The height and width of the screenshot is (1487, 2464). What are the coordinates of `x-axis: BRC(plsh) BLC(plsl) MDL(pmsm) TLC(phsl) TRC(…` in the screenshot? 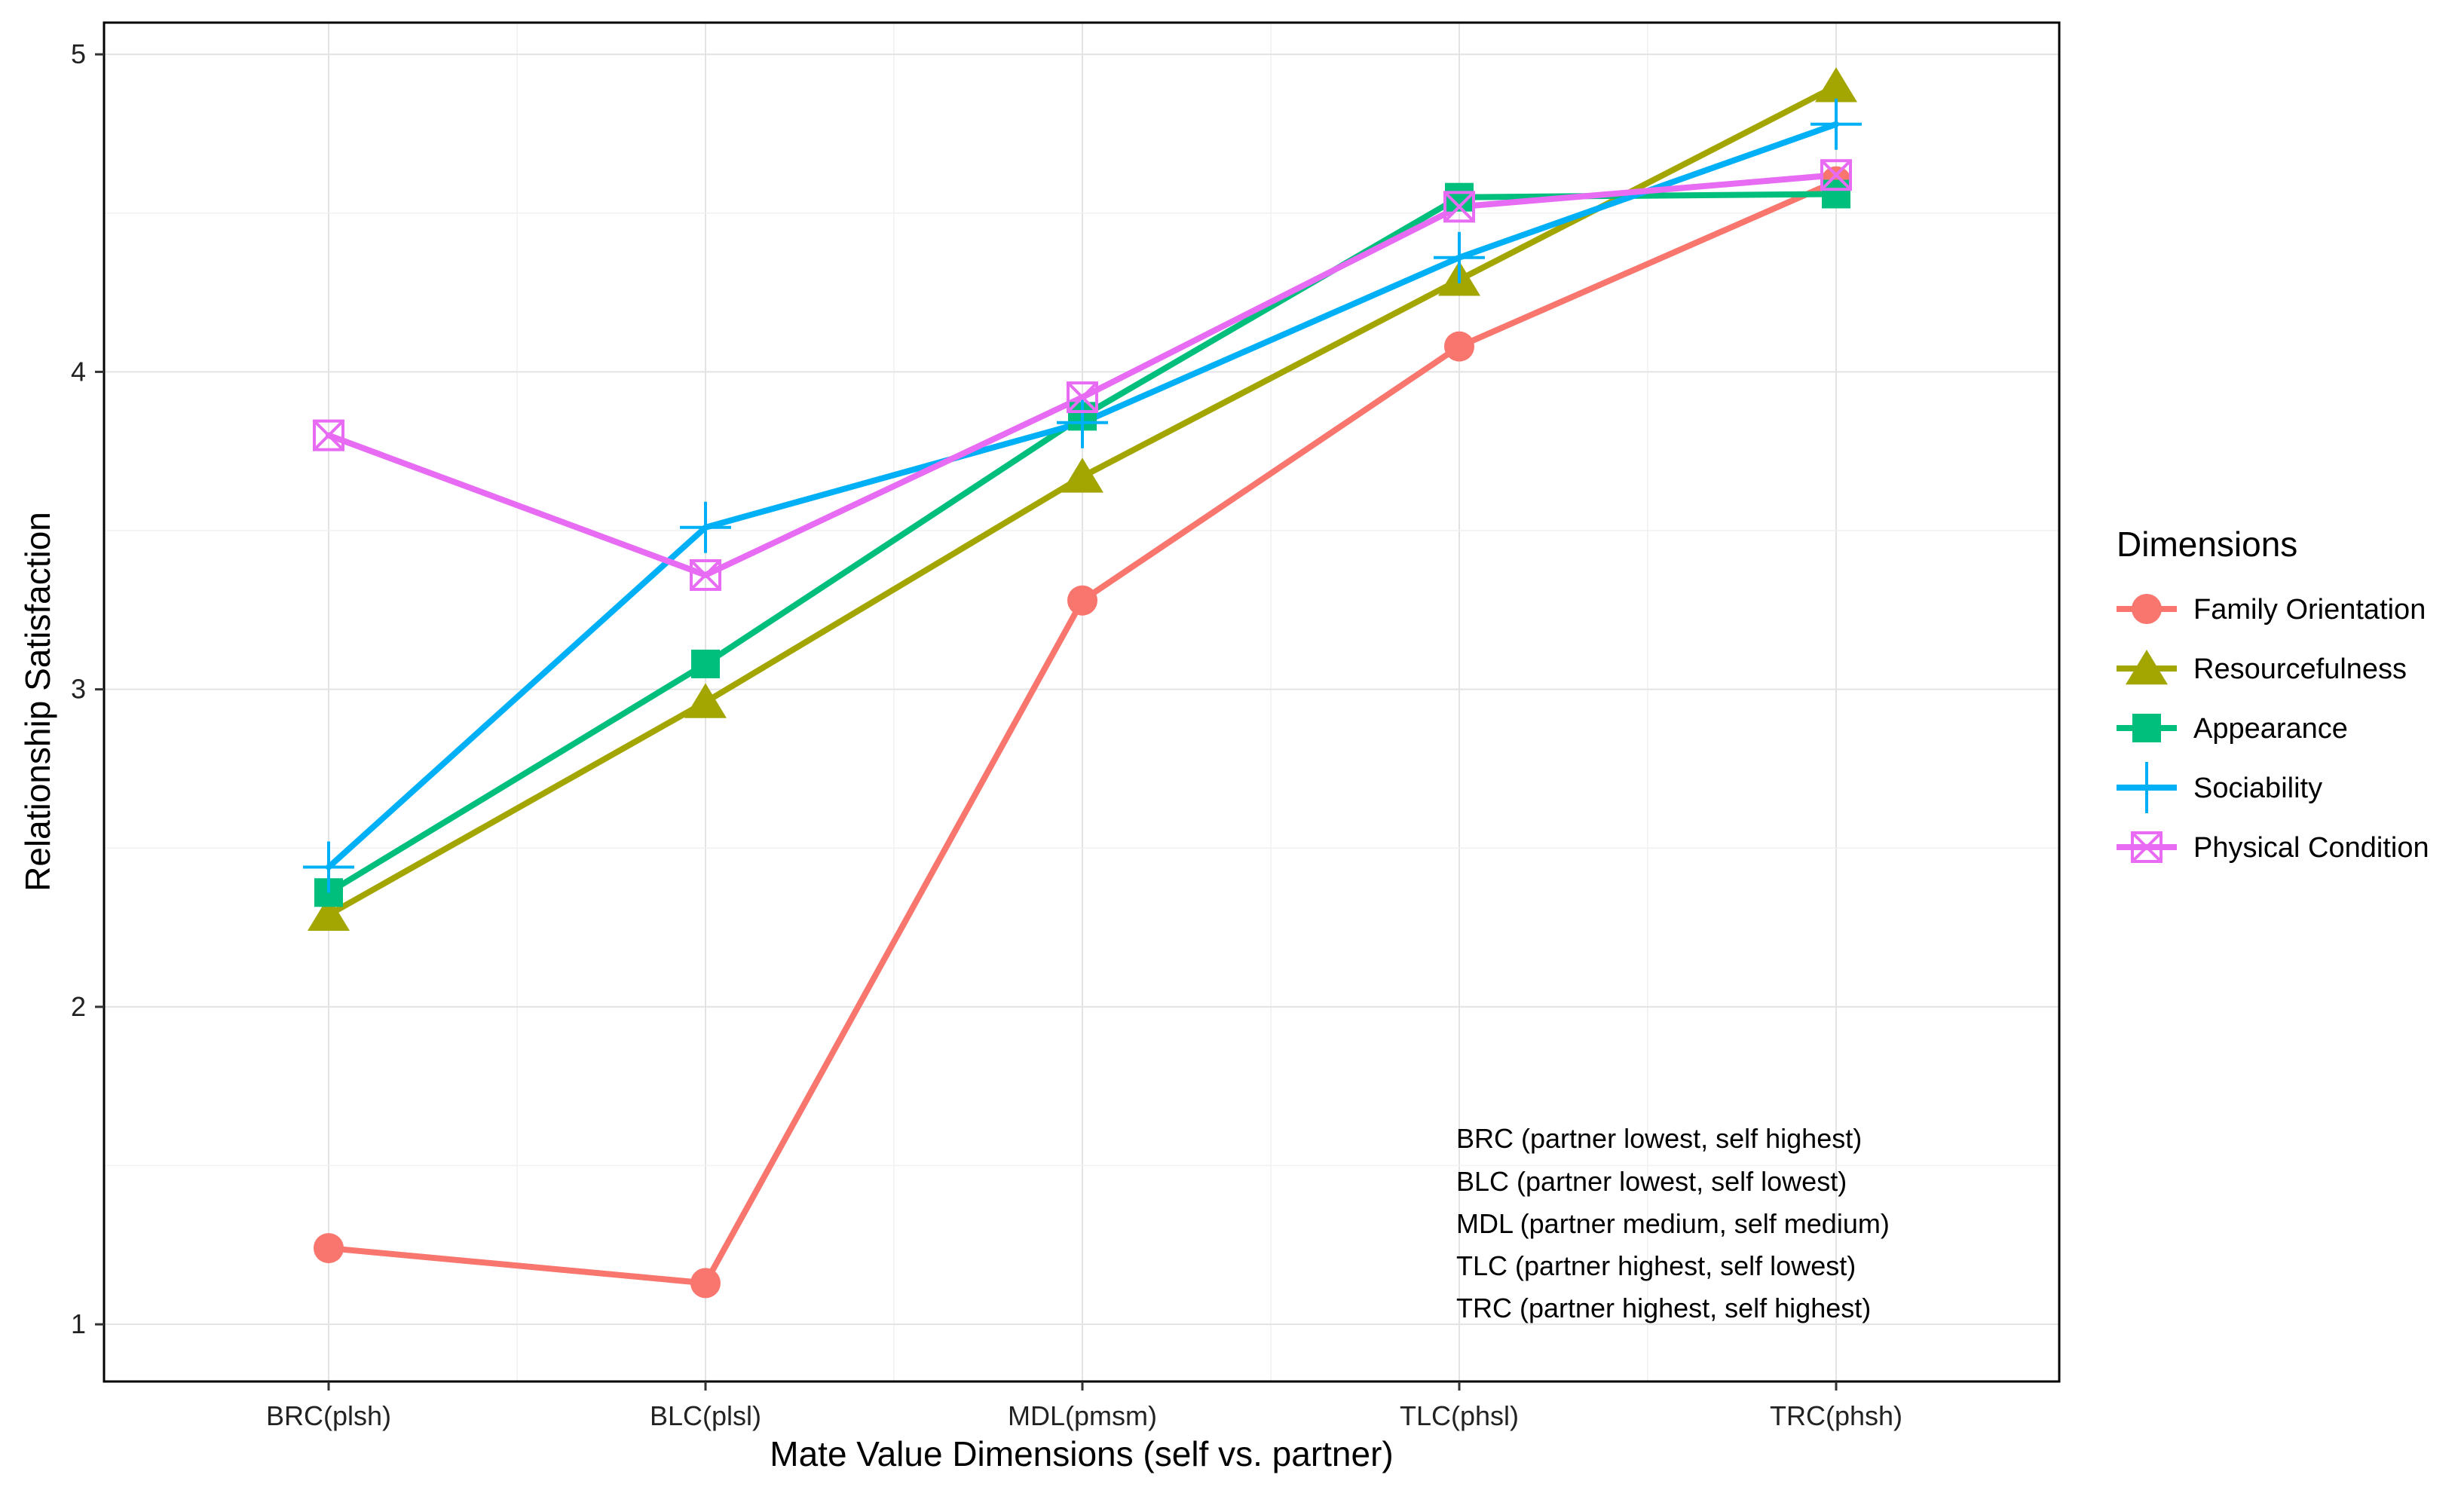 It's located at (1084, 1406).